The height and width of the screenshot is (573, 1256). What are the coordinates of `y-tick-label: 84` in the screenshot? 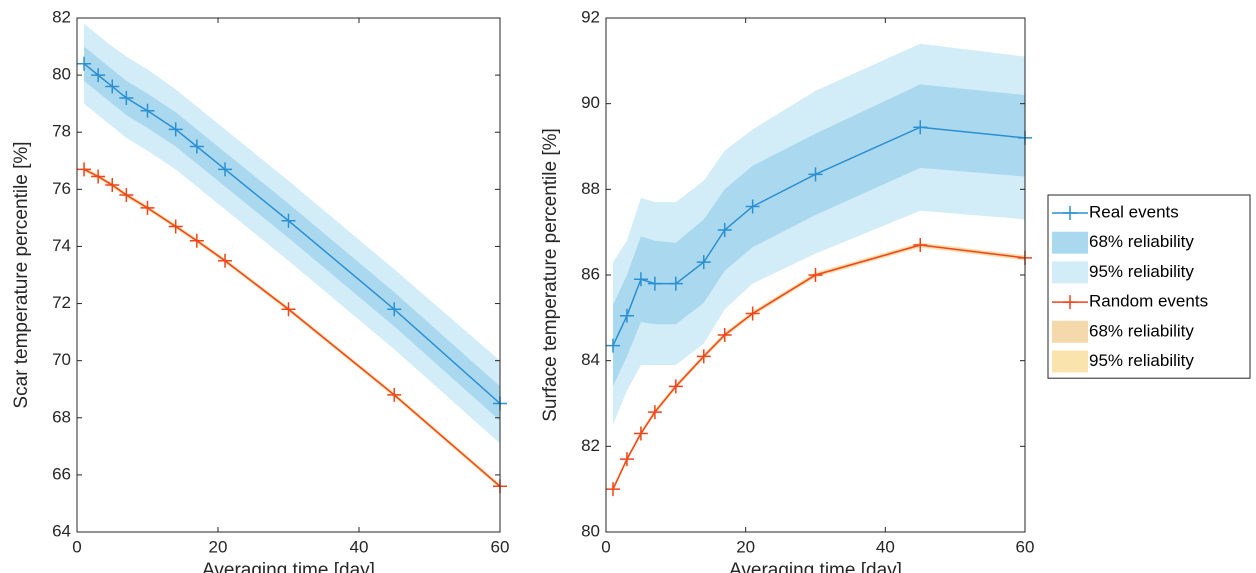 It's located at (590, 359).